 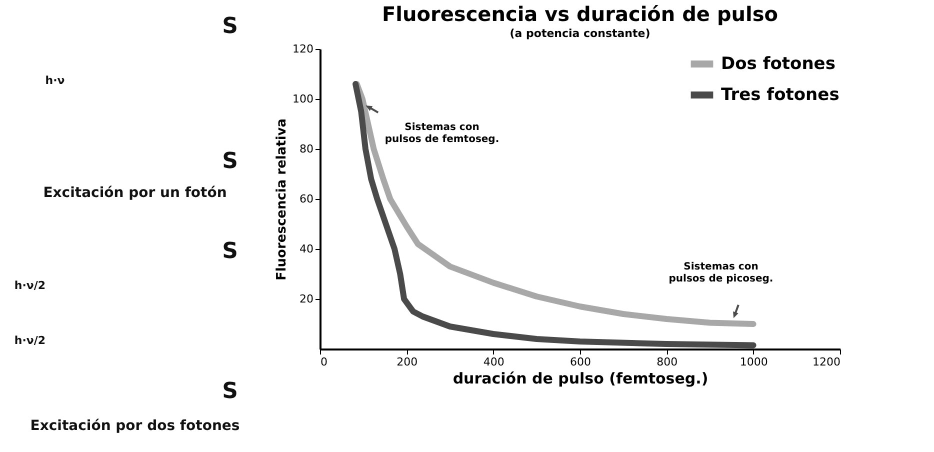 What do you see at coordinates (307, 199) in the screenshot?
I see `y-tick-label: 60` at bounding box center [307, 199].